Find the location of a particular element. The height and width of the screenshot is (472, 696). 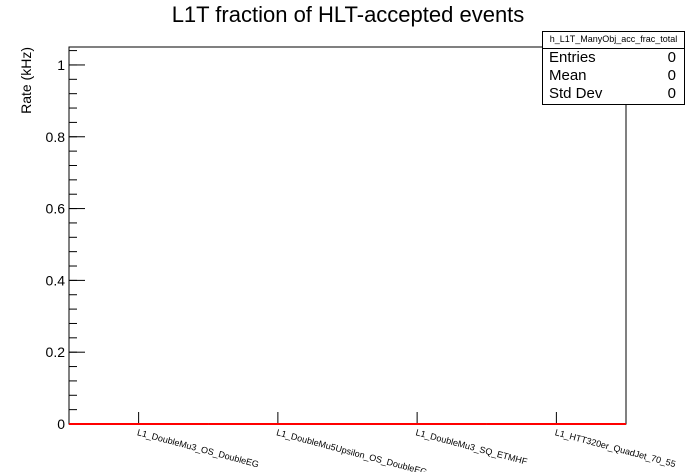

x-category-label: L1_DoubleMu3_OS_DoubleEG is located at coordinates (198, 448).